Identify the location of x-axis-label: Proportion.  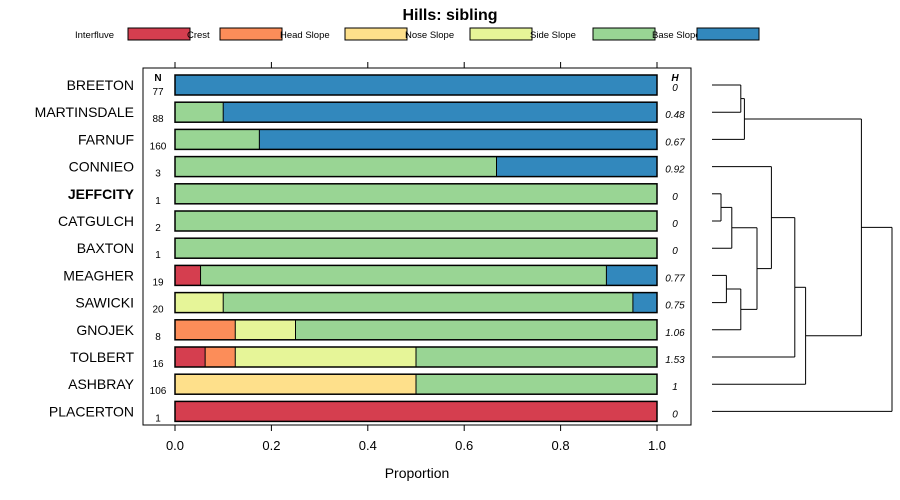
(417, 473).